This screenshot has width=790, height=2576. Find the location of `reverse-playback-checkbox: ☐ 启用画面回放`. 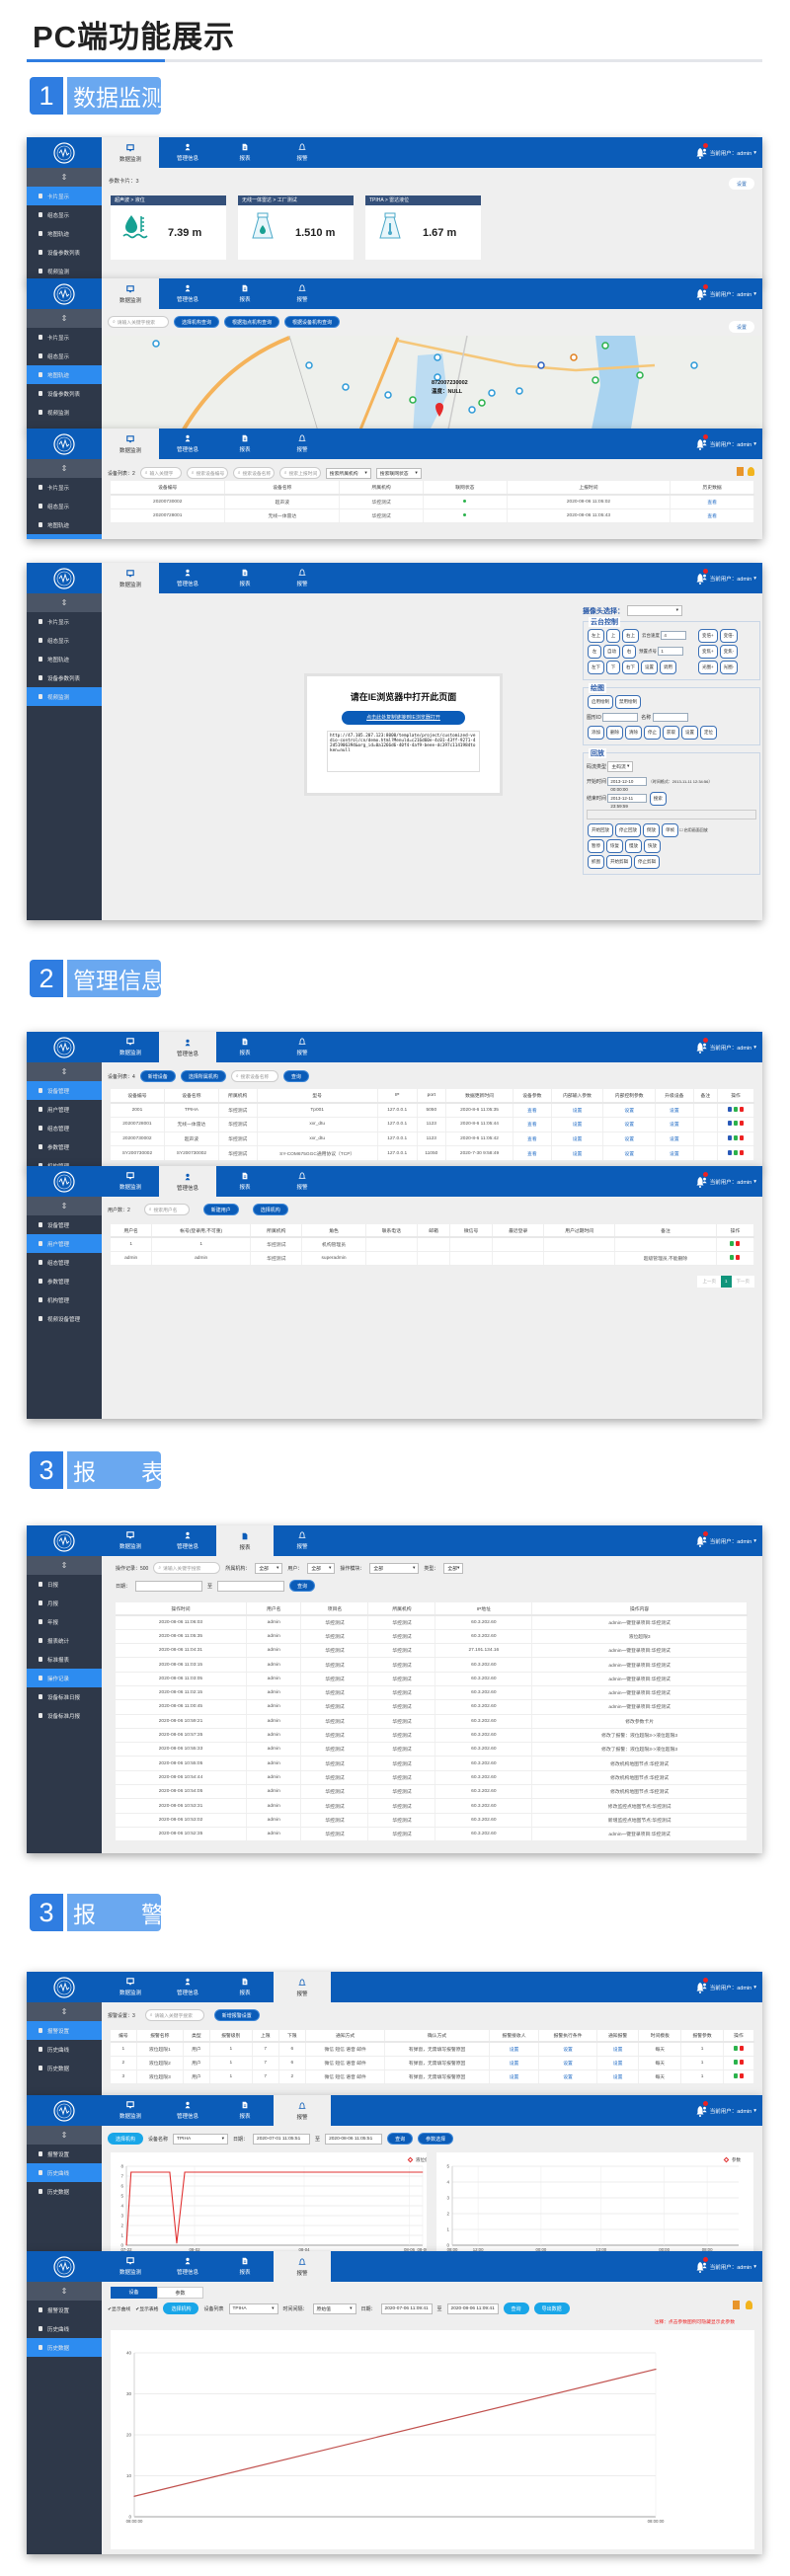

reverse-playback-checkbox: ☐ 启用画面回放 is located at coordinates (694, 829).